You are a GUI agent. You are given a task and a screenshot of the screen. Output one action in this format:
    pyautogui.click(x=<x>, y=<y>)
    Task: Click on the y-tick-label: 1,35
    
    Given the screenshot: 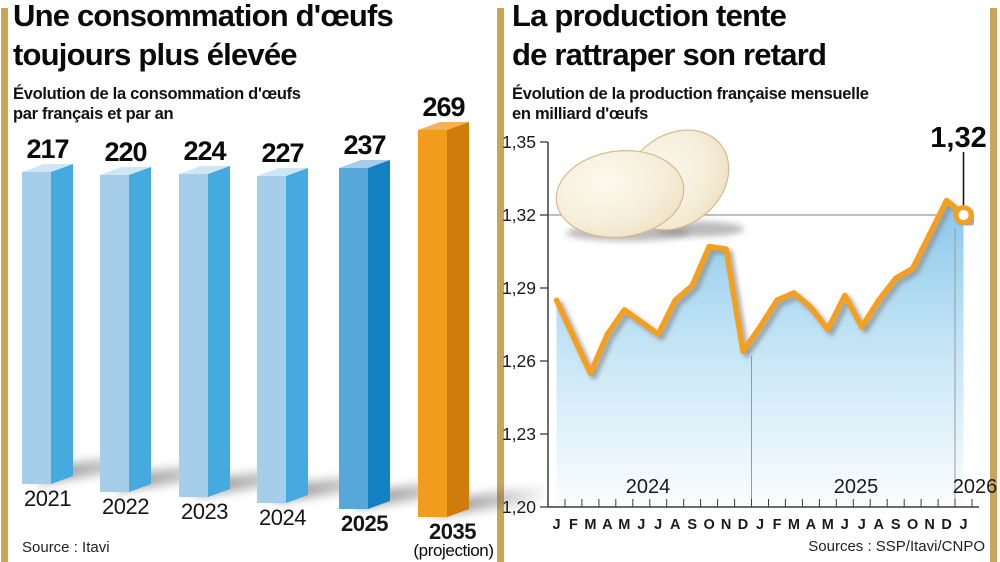 What is the action you would take?
    pyautogui.click(x=519, y=142)
    